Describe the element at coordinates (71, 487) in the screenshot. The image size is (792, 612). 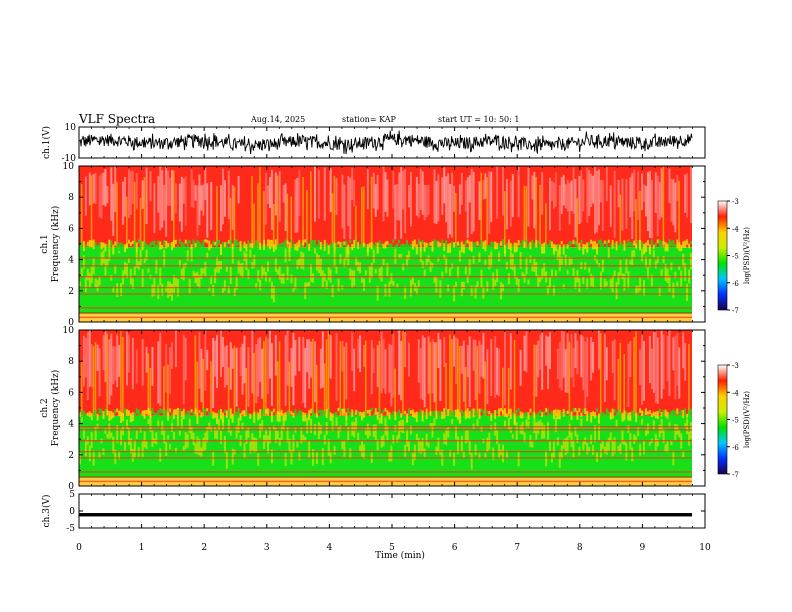
I see `ch2-ytick-label: 0` at that location.